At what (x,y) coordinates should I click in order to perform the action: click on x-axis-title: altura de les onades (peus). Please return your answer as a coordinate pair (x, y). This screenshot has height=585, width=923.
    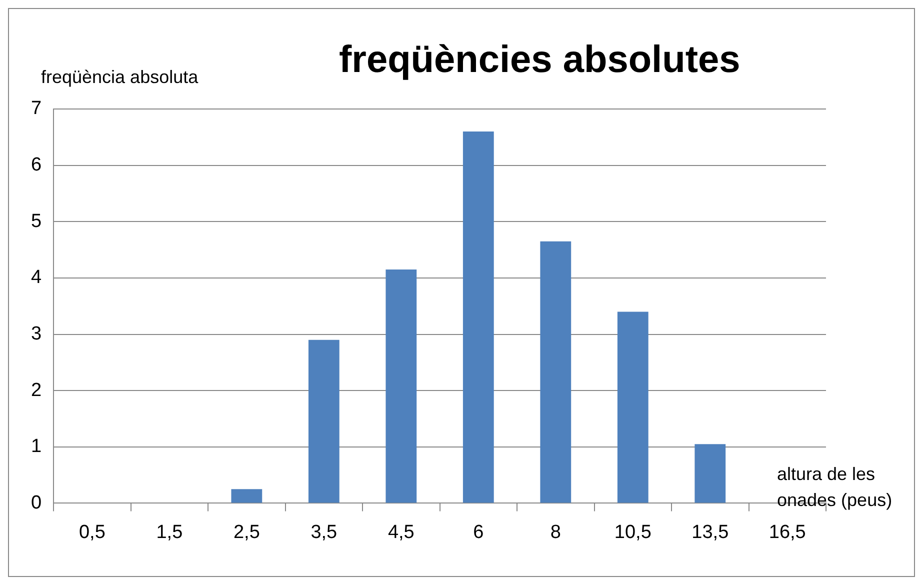
    Looking at the image, I should click on (835, 487).